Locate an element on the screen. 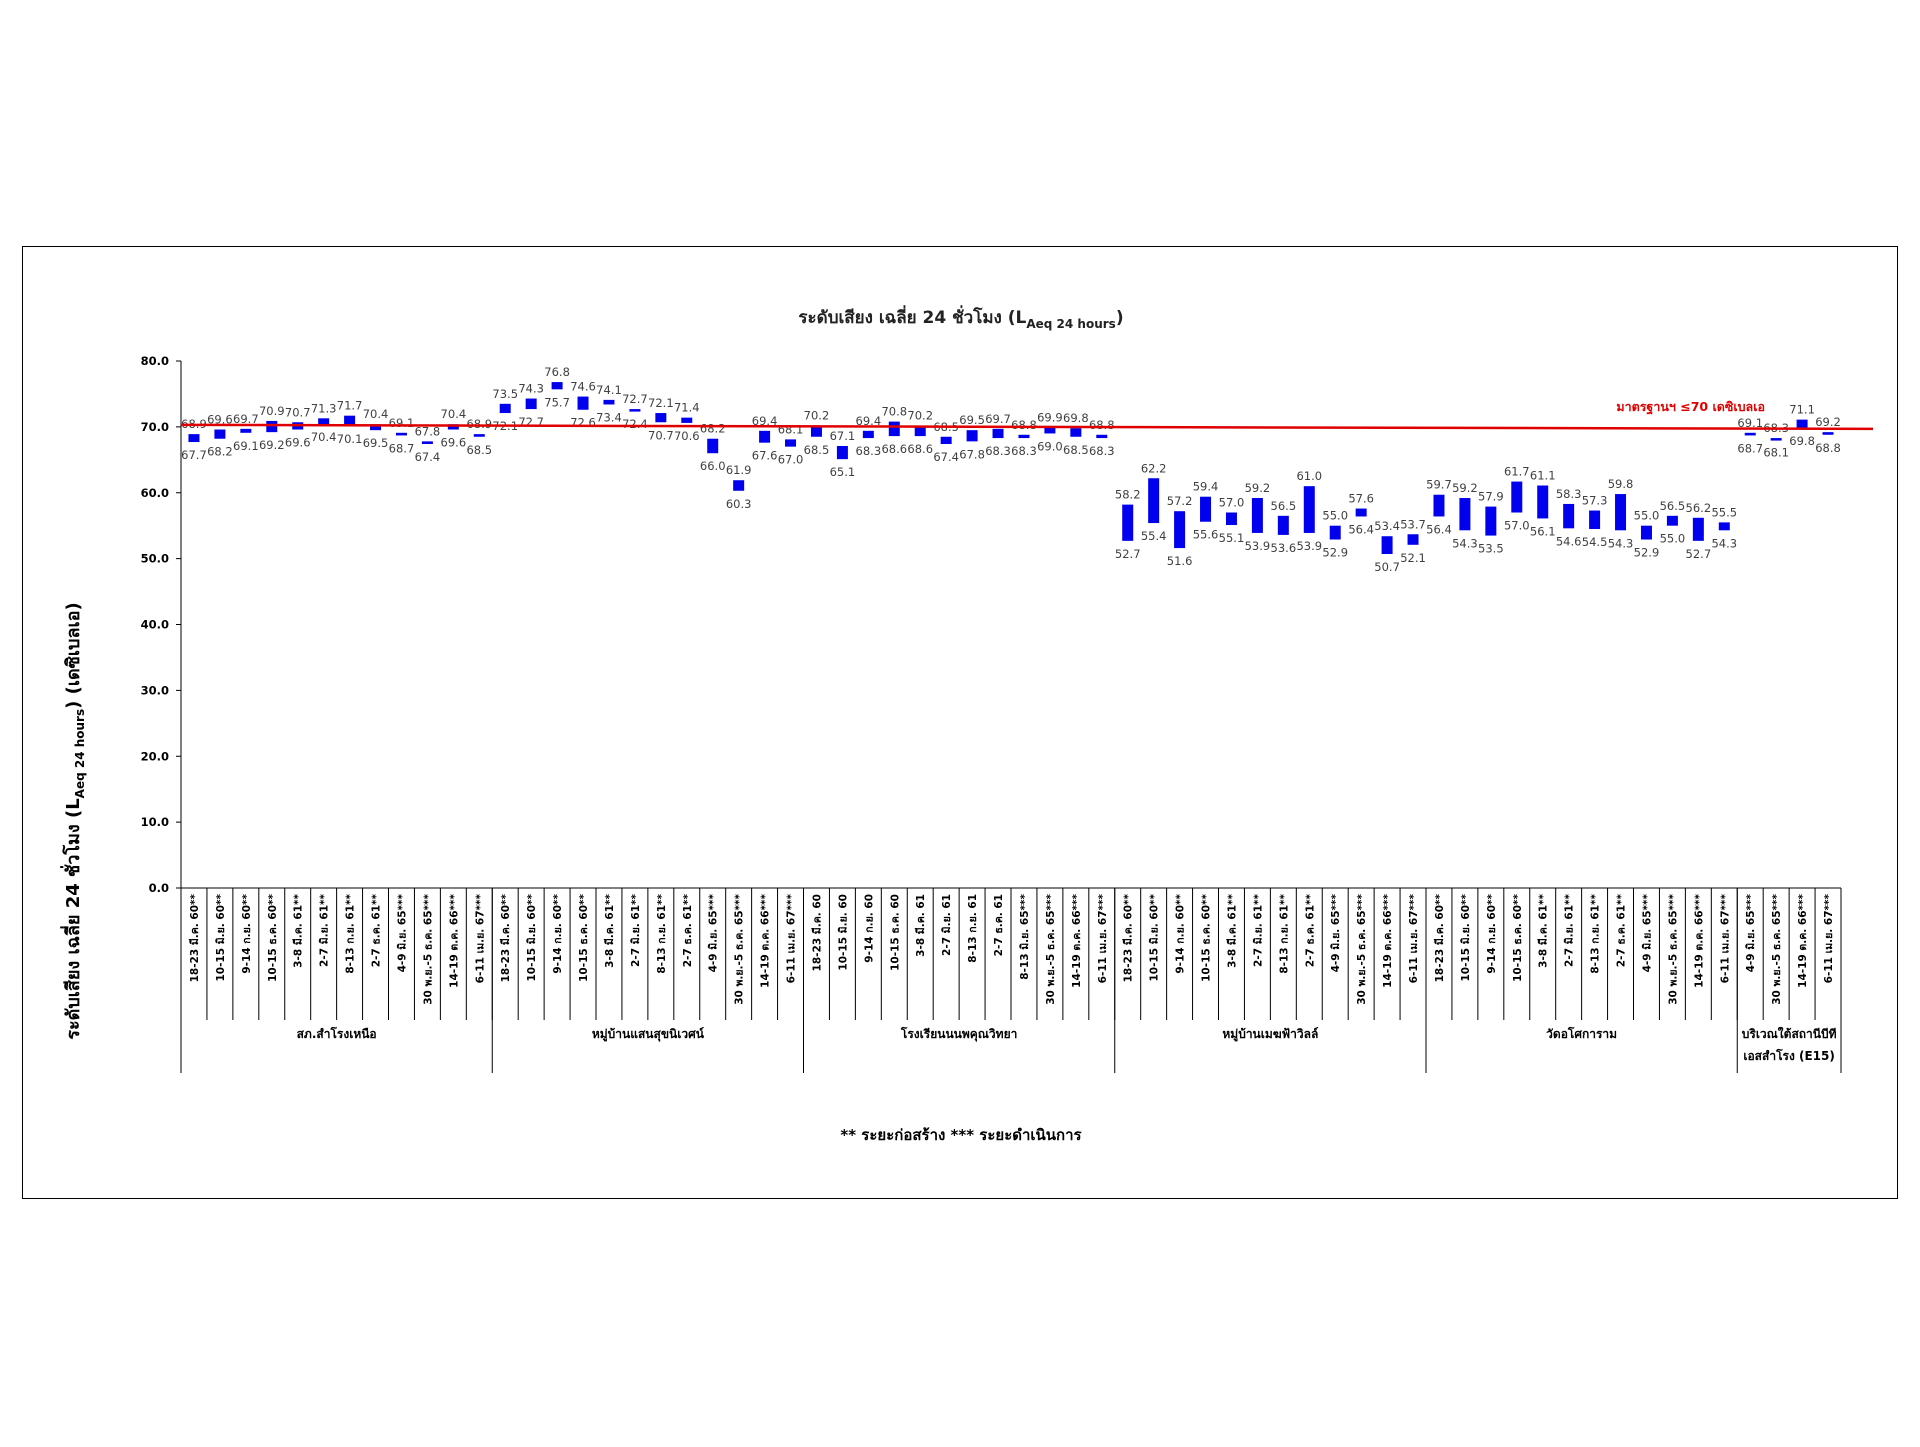 Image resolution: width=1920 pixels, height=1447 pixels. max-label: 69.7 is located at coordinates (998, 419).